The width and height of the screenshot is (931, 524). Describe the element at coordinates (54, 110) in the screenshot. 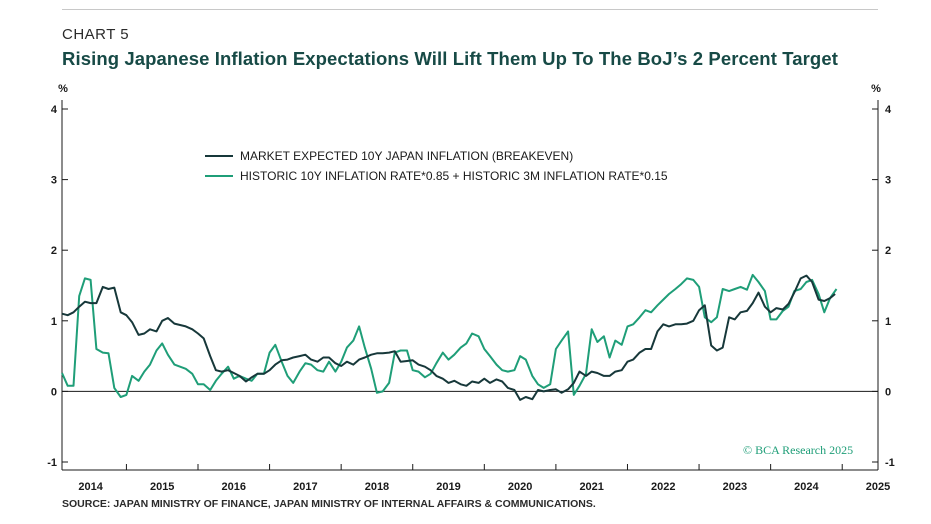

I see `y-tick-label-left: 4` at that location.